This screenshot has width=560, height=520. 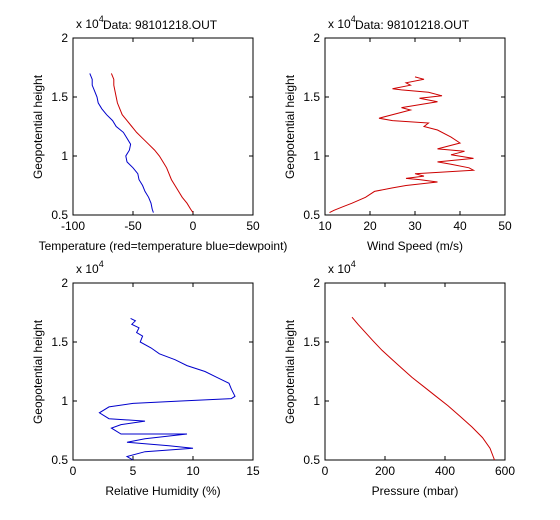 I want to click on ticks: 0 200 400 600 0.5 1 1.5 2, so click(x=409, y=377).